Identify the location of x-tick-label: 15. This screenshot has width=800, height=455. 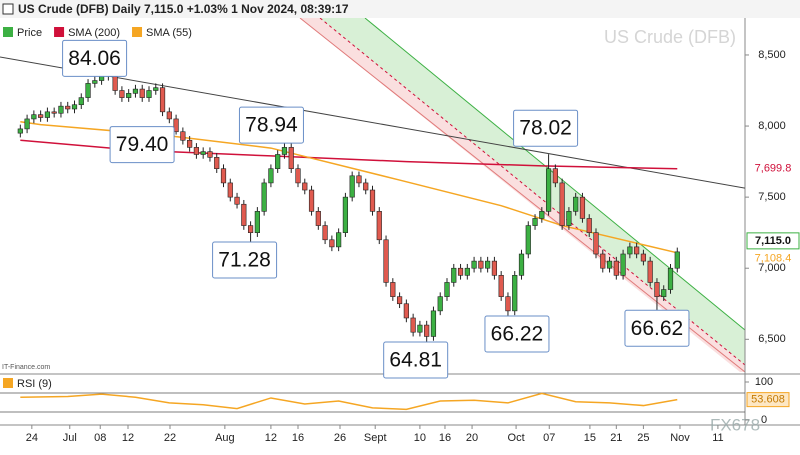
(590, 438).